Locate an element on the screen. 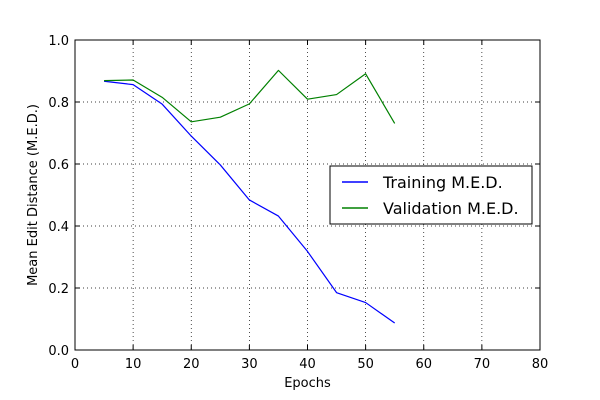 The width and height of the screenshot is (600, 400). series-line is located at coordinates (250, 96).